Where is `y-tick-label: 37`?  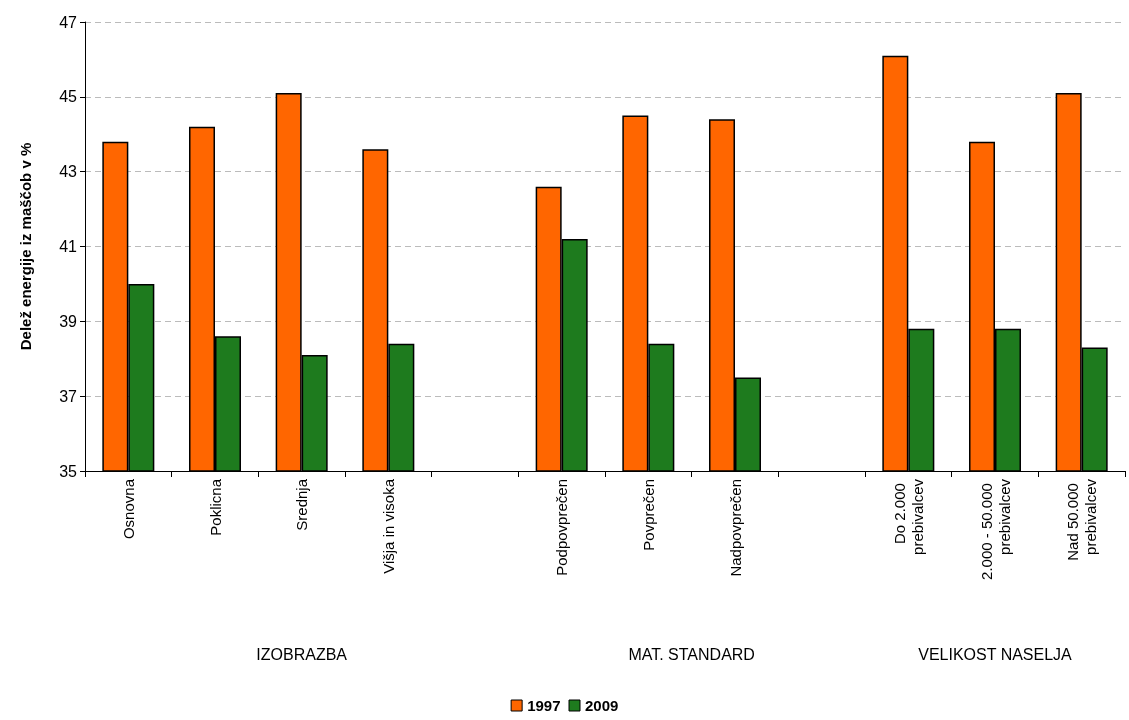
y-tick-label: 37 is located at coordinates (68, 396).